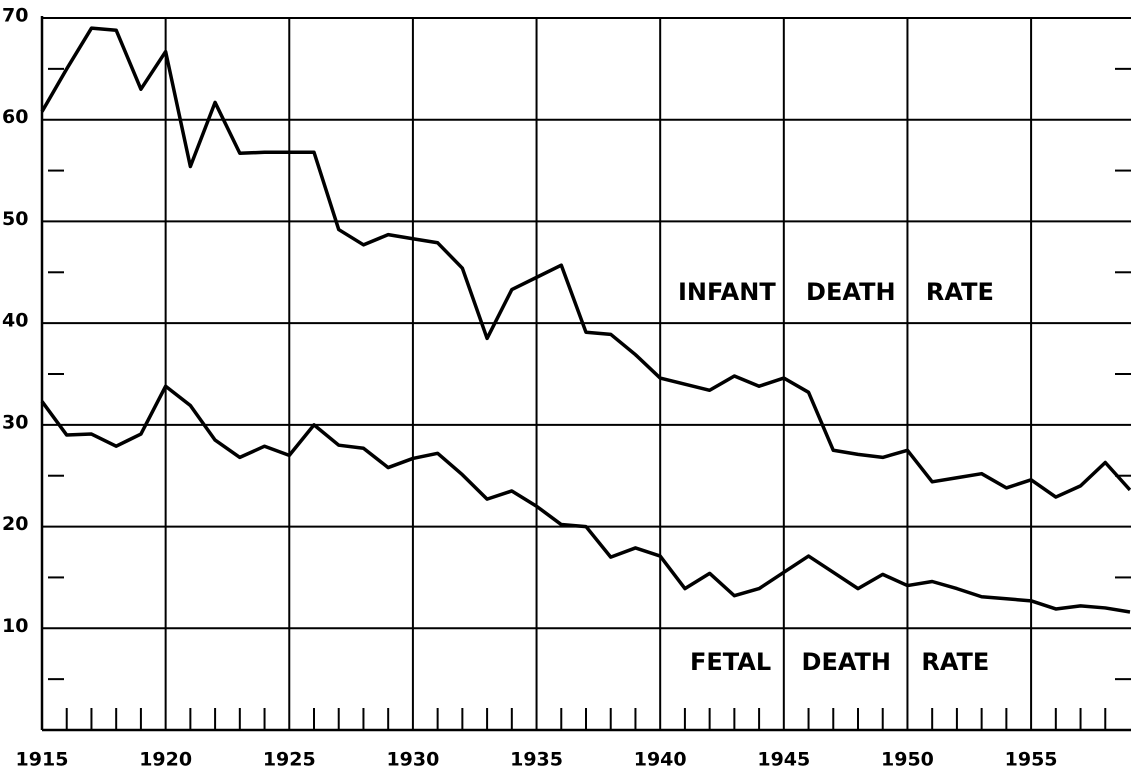  Describe the element at coordinates (783, 760) in the screenshot. I see `x-tick-label: 1945` at that location.